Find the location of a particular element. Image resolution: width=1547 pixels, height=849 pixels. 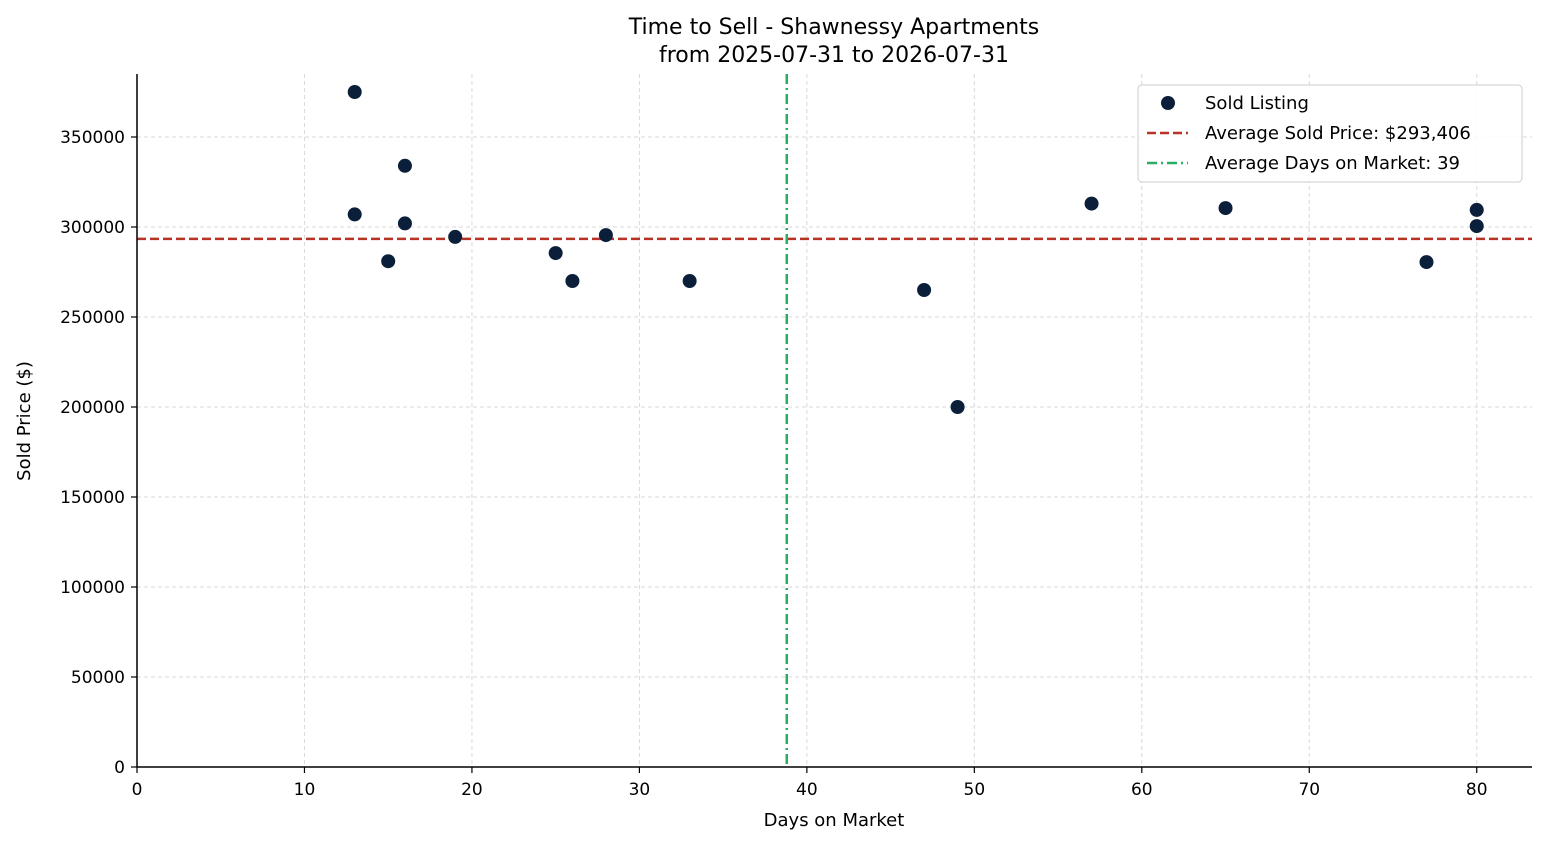

legend-marker-sold-listing is located at coordinates (1168, 103).